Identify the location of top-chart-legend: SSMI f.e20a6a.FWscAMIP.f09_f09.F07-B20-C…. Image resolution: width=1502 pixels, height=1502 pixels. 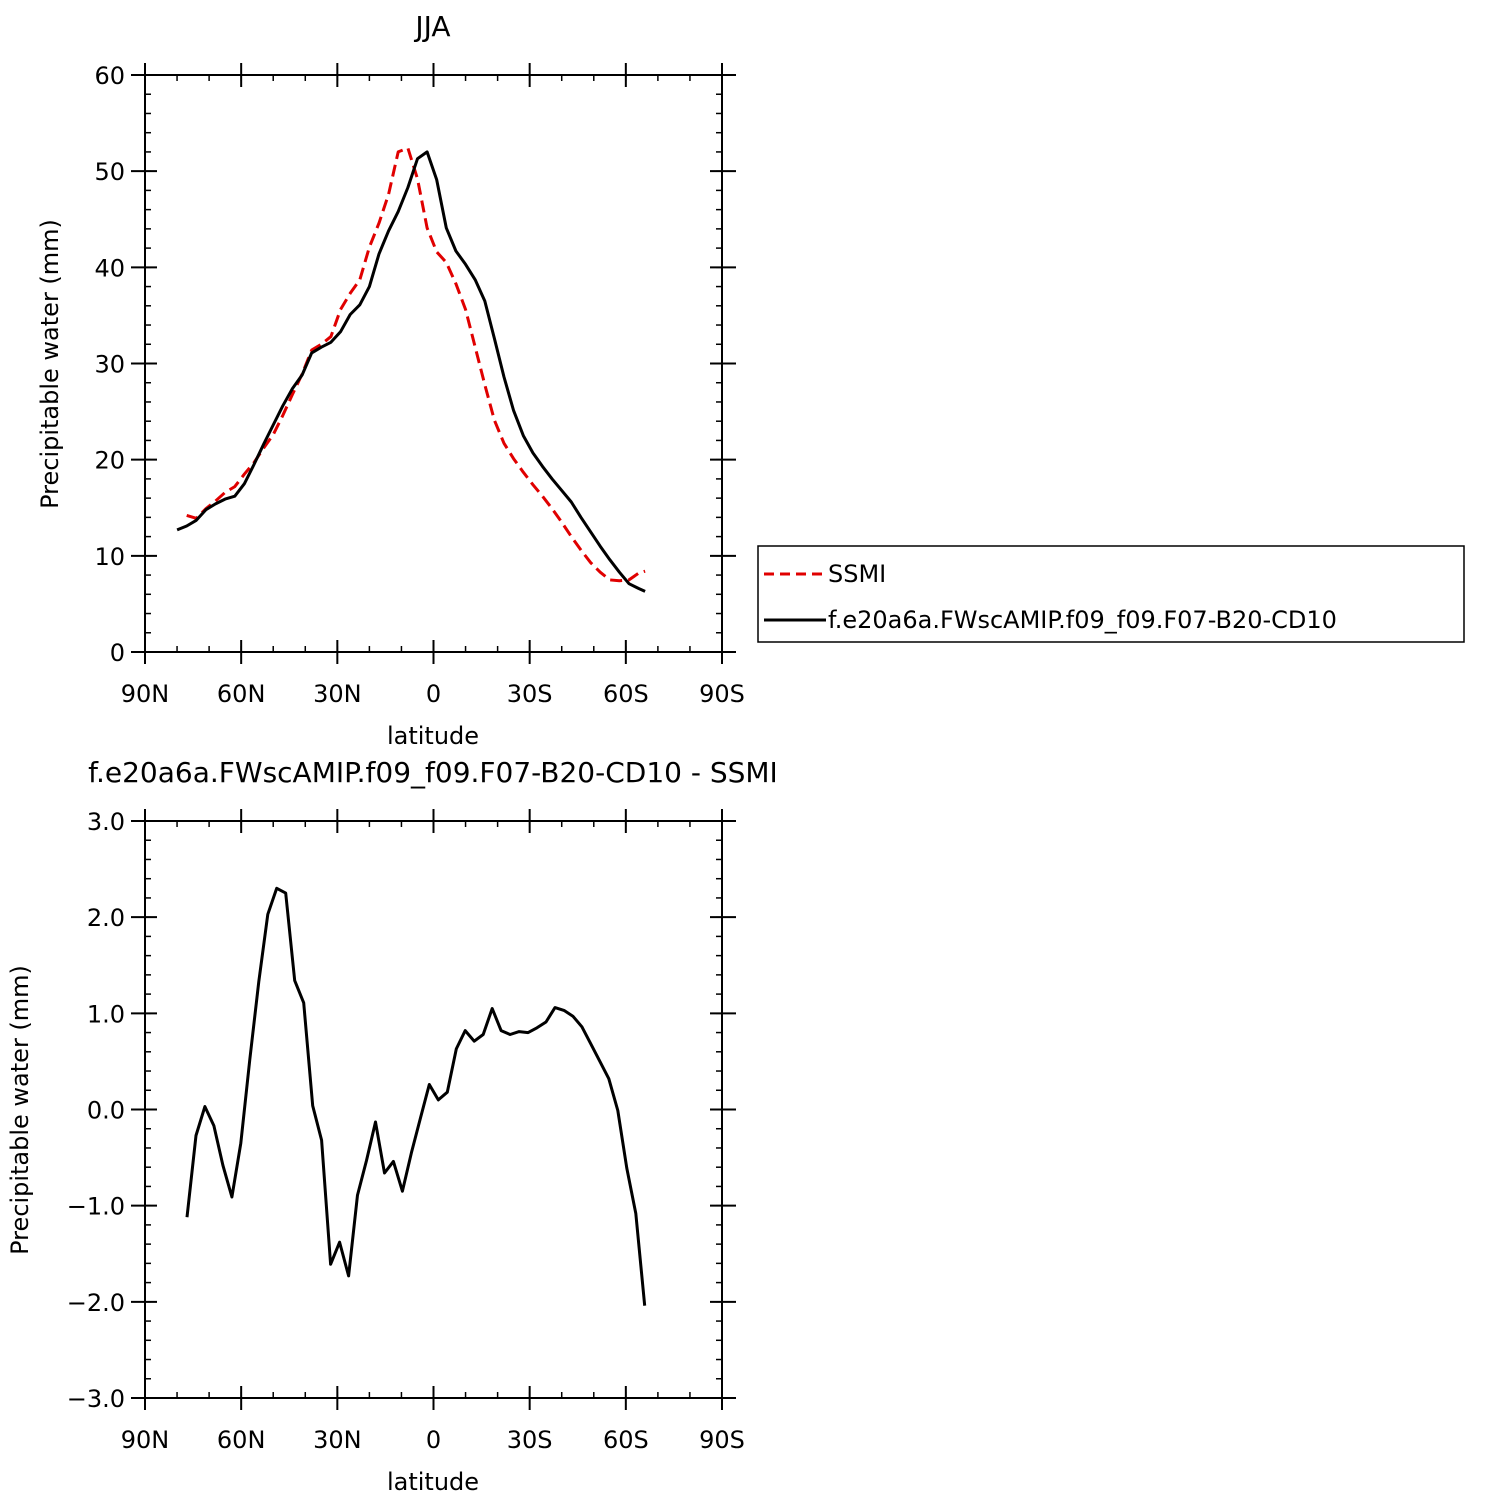
(1111, 594).